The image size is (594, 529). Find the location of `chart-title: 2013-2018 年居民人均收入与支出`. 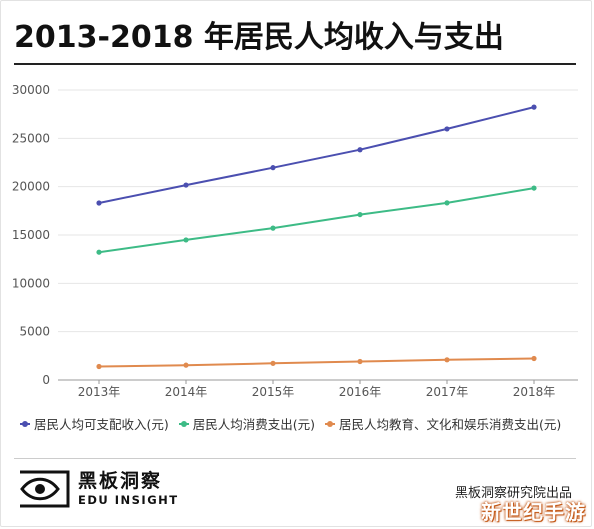

chart-title: 2013-2018 年居民人均收入与支出 is located at coordinates (259, 37).